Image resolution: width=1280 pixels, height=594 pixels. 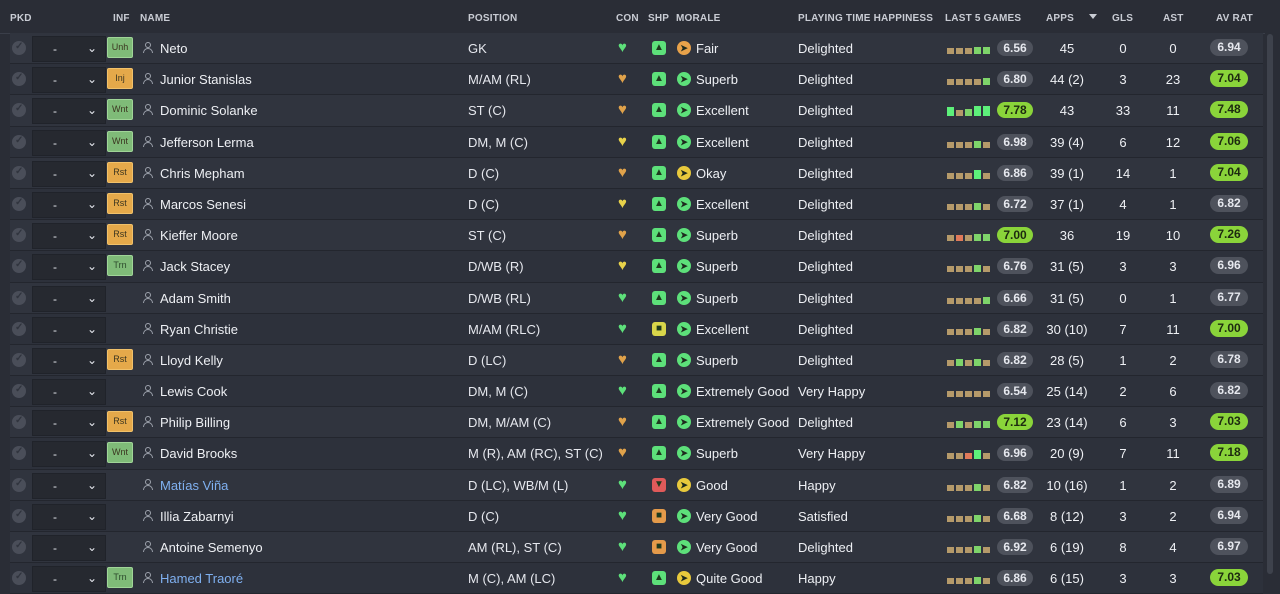 What do you see at coordinates (120, 47) in the screenshot?
I see `inf-badge: Unh` at bounding box center [120, 47].